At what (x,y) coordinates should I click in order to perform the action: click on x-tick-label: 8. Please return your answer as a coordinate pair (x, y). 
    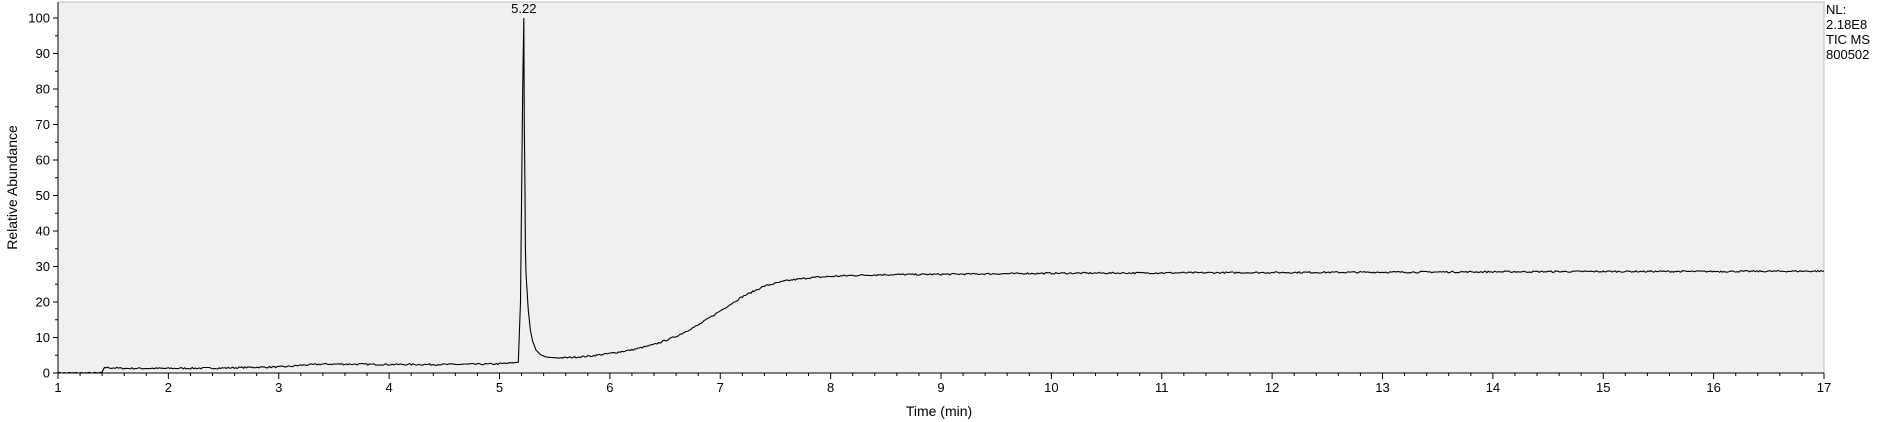
    Looking at the image, I should click on (830, 387).